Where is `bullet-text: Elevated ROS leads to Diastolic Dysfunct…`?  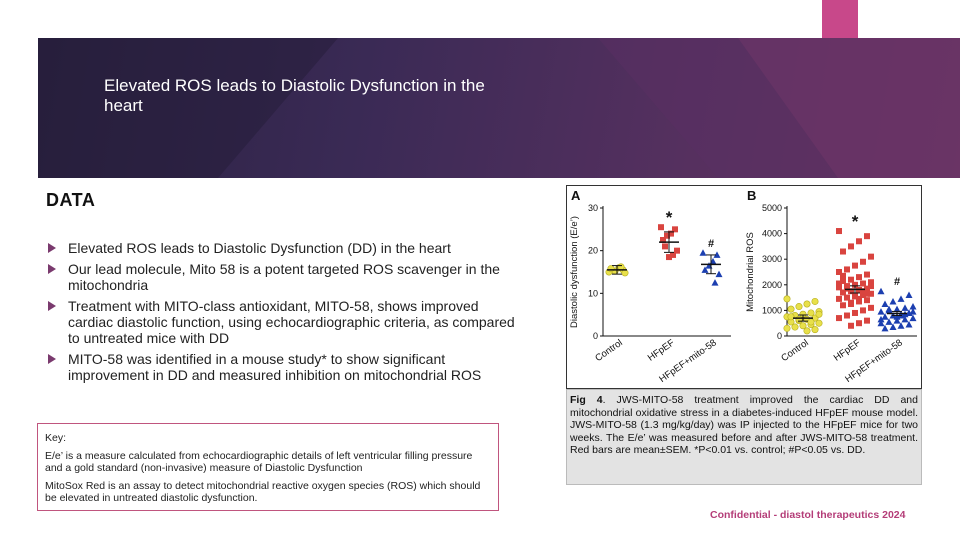 bullet-text: Elevated ROS leads to Diastolic Dysfunct… is located at coordinates (259, 248).